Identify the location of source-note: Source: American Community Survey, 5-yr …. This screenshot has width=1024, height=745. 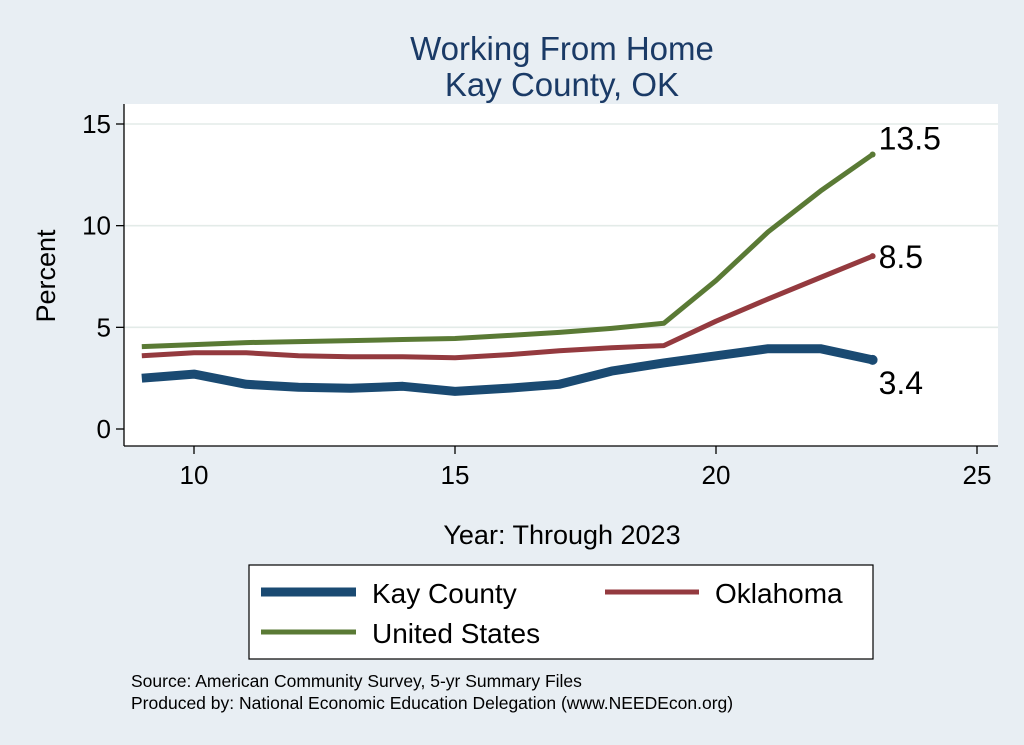
(356, 681).